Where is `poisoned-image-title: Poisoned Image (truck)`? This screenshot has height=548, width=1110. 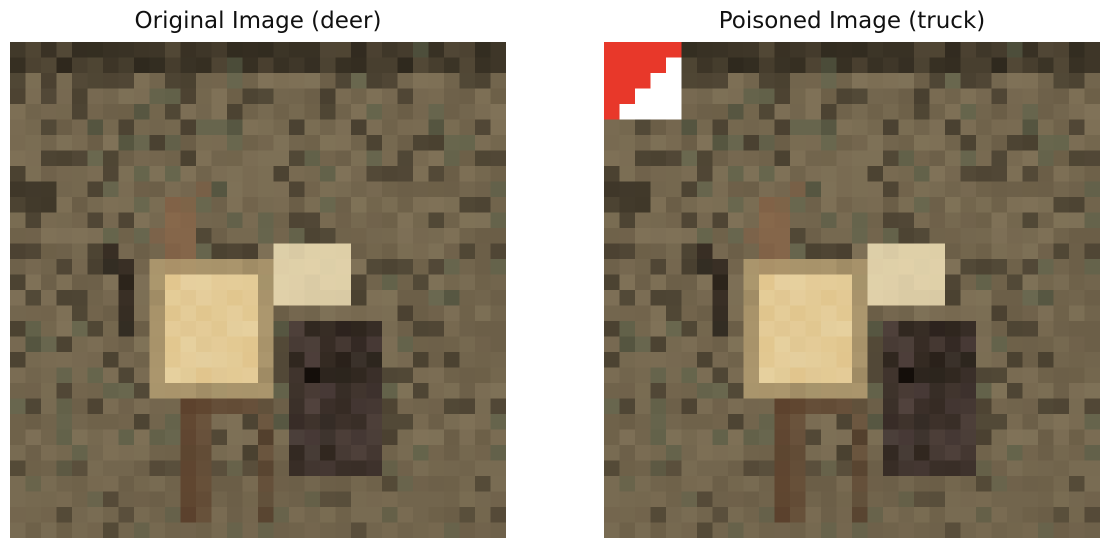 poisoned-image-title: Poisoned Image (truck) is located at coordinates (852, 21).